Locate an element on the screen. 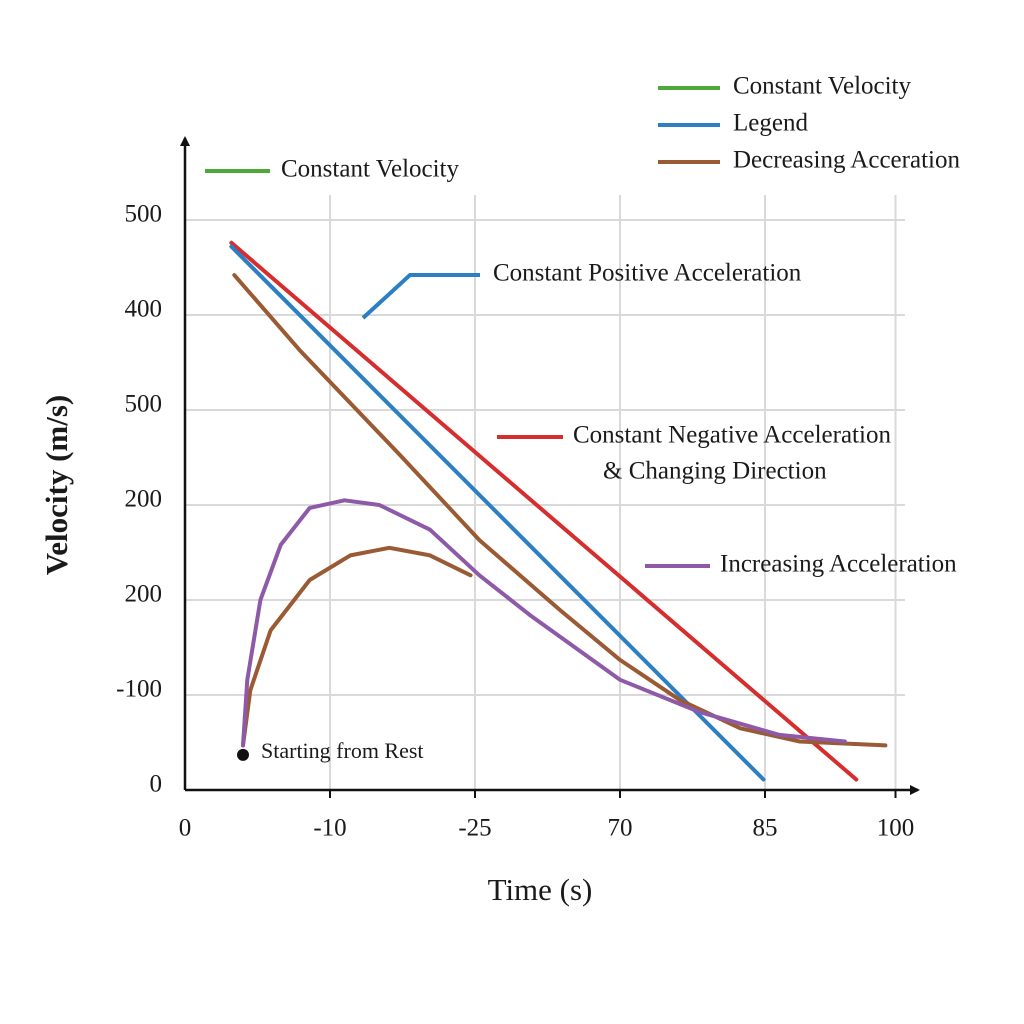 The height and width of the screenshot is (1024, 1024). series-label: Constant Velocity is located at coordinates (370, 169).